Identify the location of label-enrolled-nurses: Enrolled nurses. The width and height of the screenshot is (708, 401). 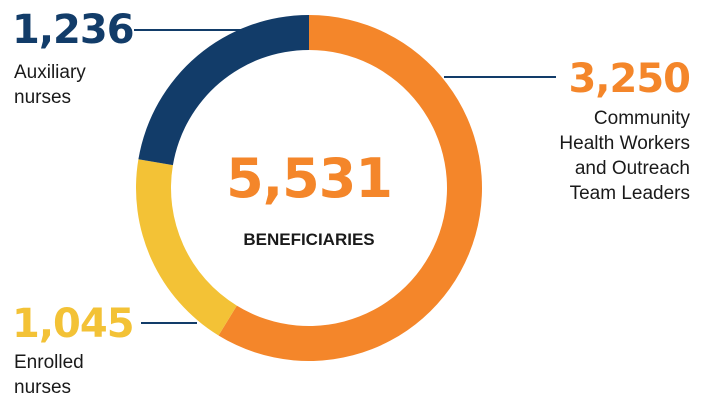
(49, 375).